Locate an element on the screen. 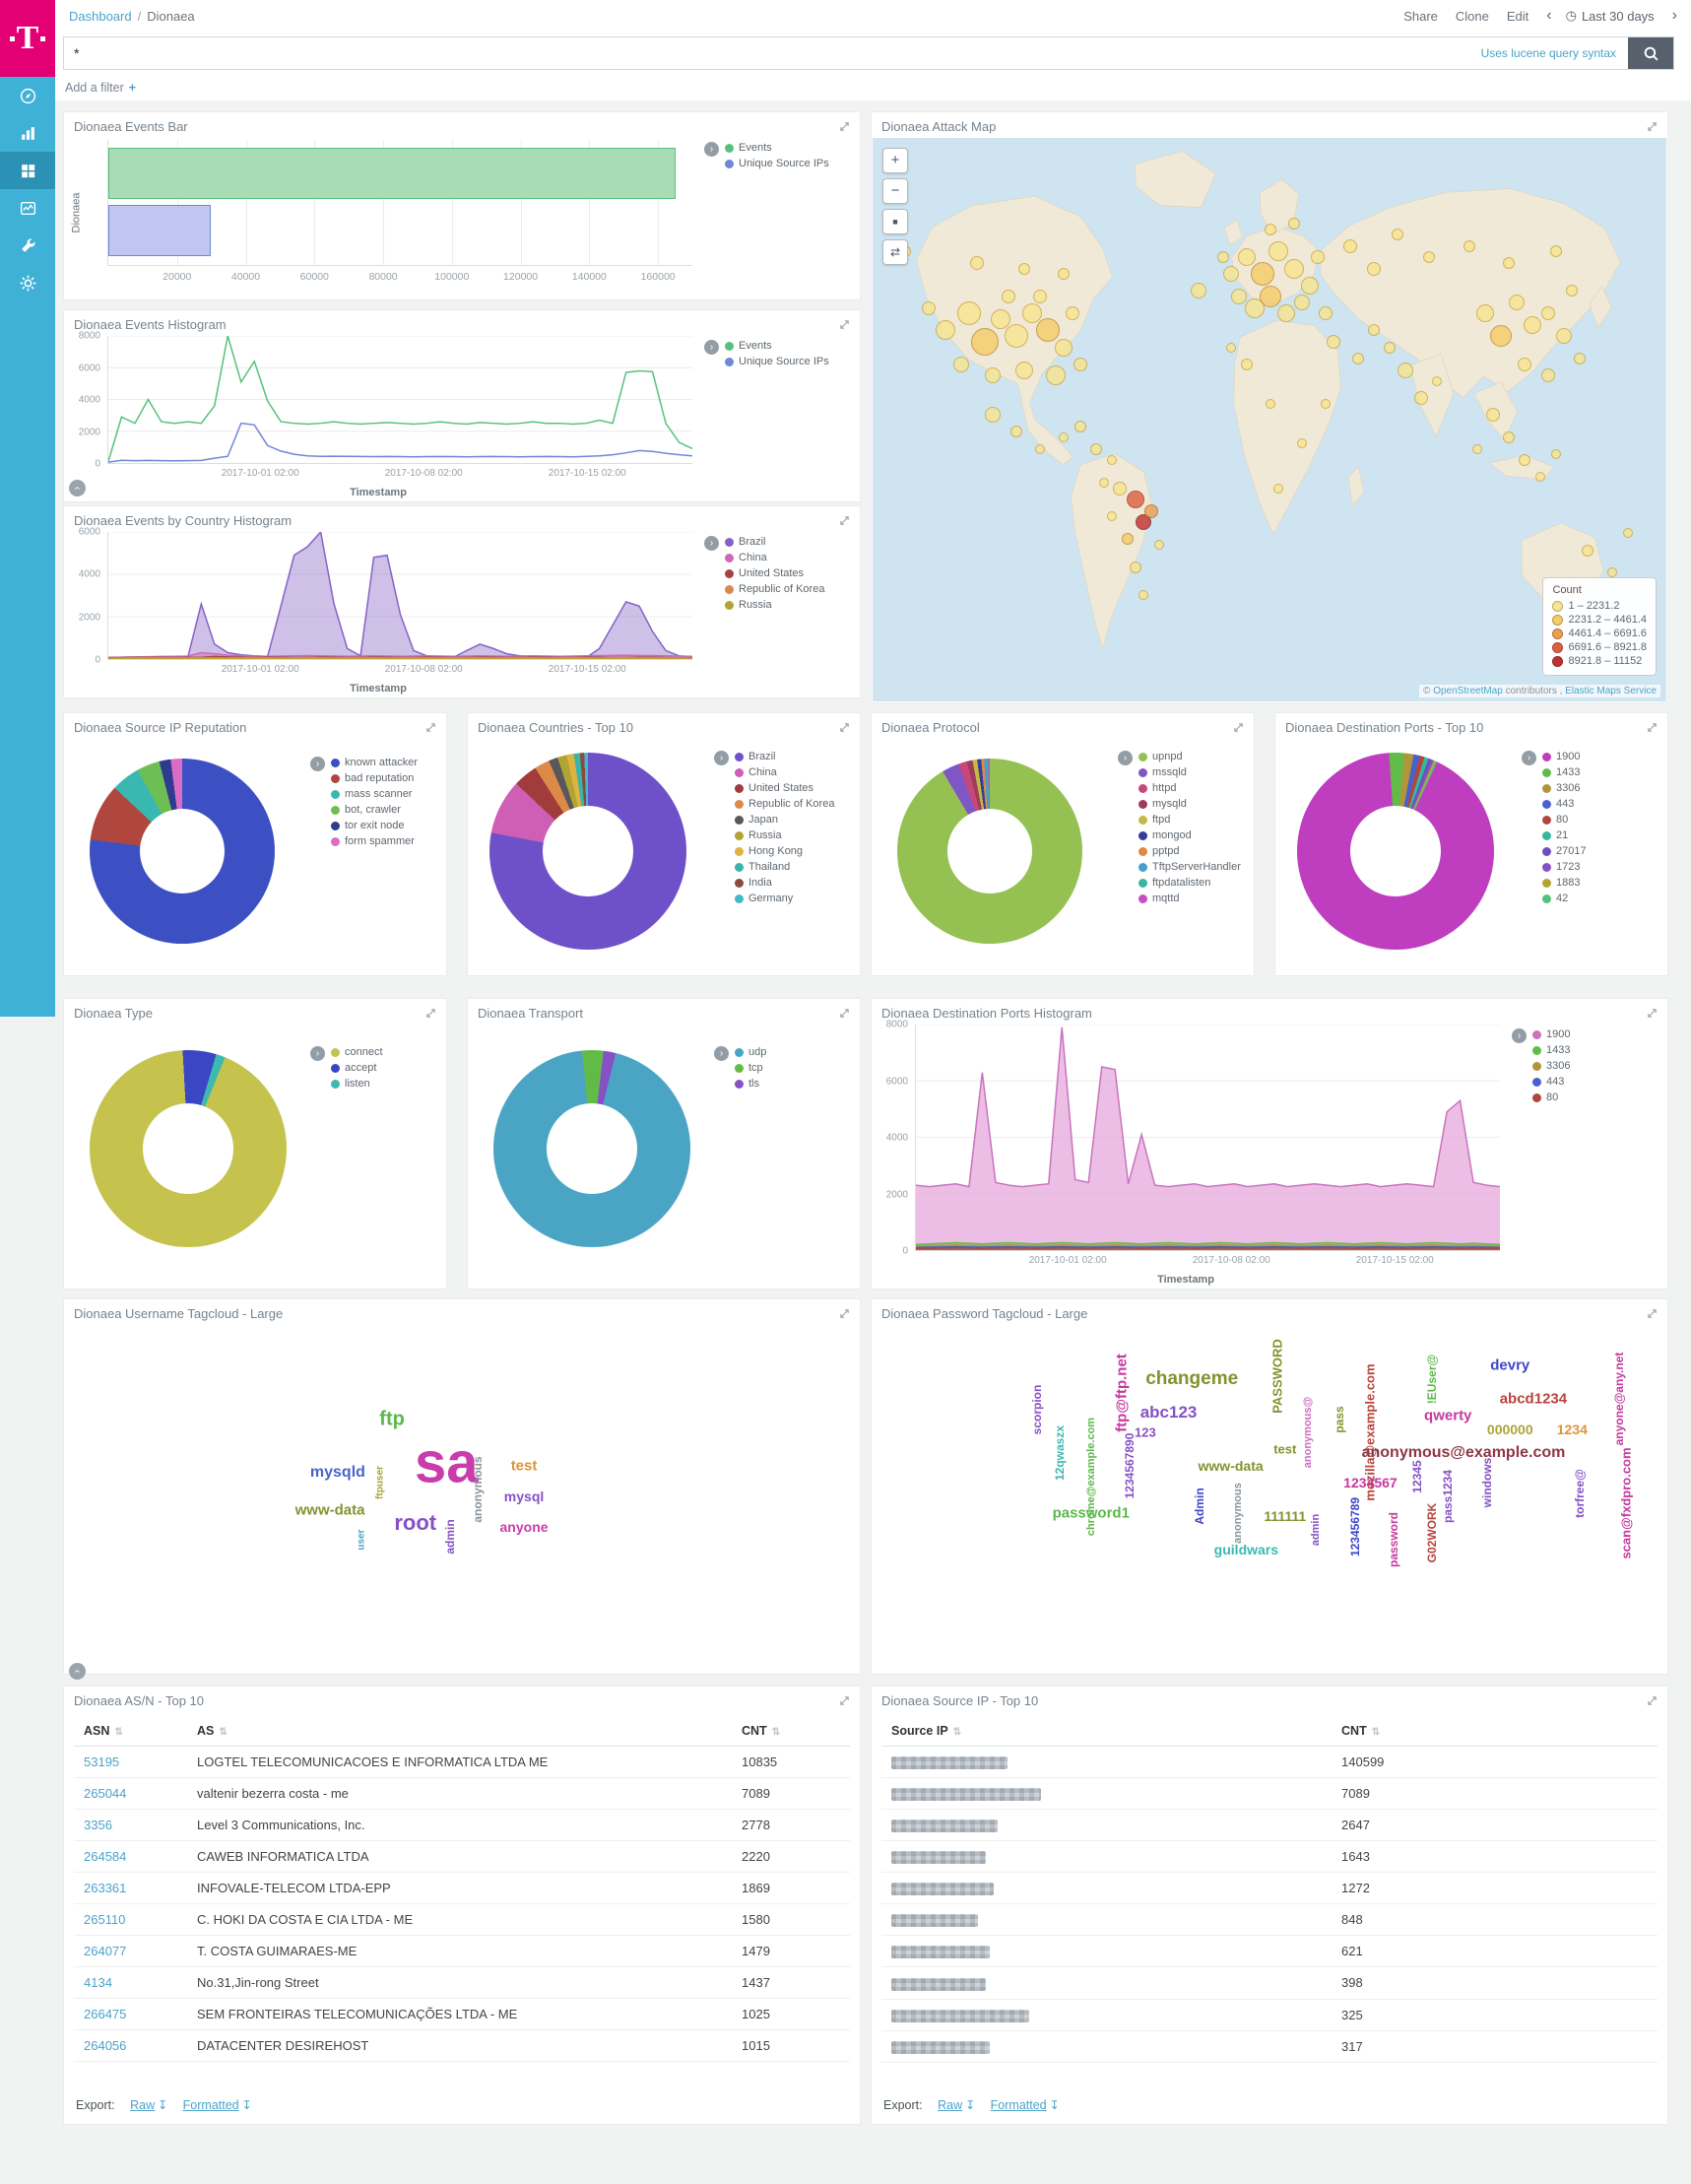  legend-item: United States is located at coordinates (785, 788).